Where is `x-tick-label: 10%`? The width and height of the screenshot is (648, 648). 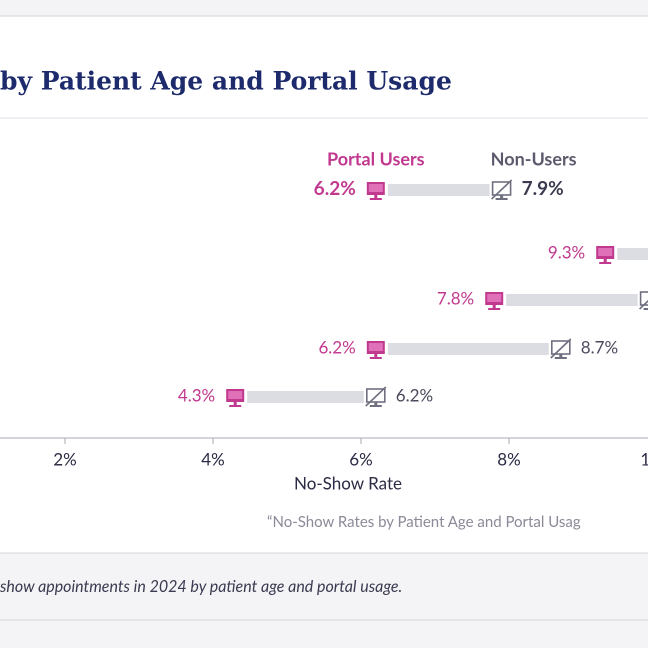 x-tick-label: 10% is located at coordinates (644, 458).